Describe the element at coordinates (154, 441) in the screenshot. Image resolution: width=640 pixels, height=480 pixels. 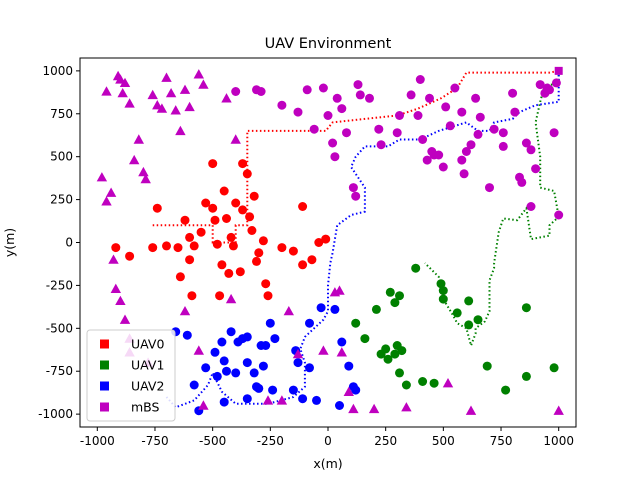
I see `x-tick-label: -750` at that location.